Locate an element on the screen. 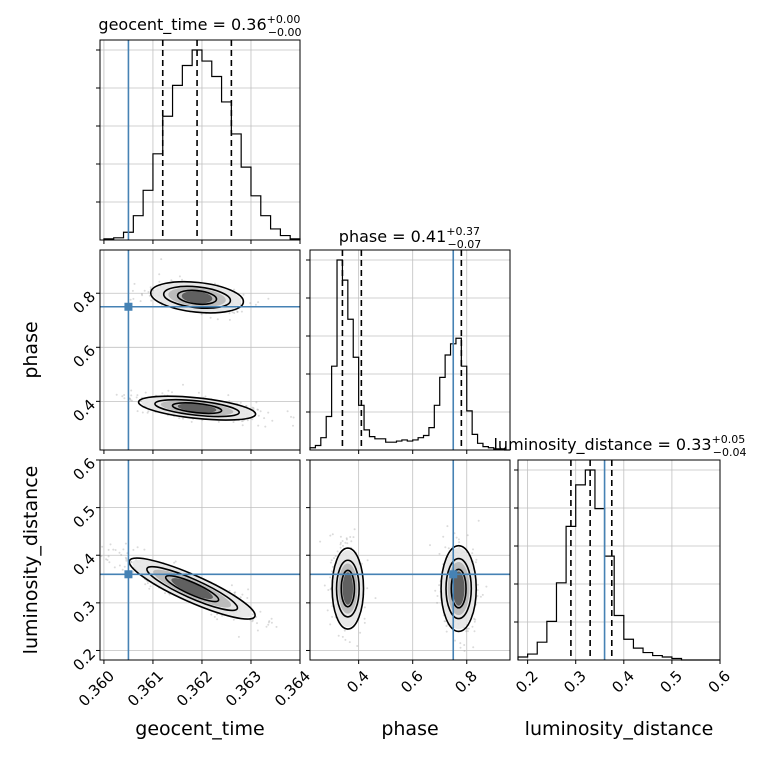 This screenshot has width=760, height=760. panel-frame is located at coordinates (200, 560).